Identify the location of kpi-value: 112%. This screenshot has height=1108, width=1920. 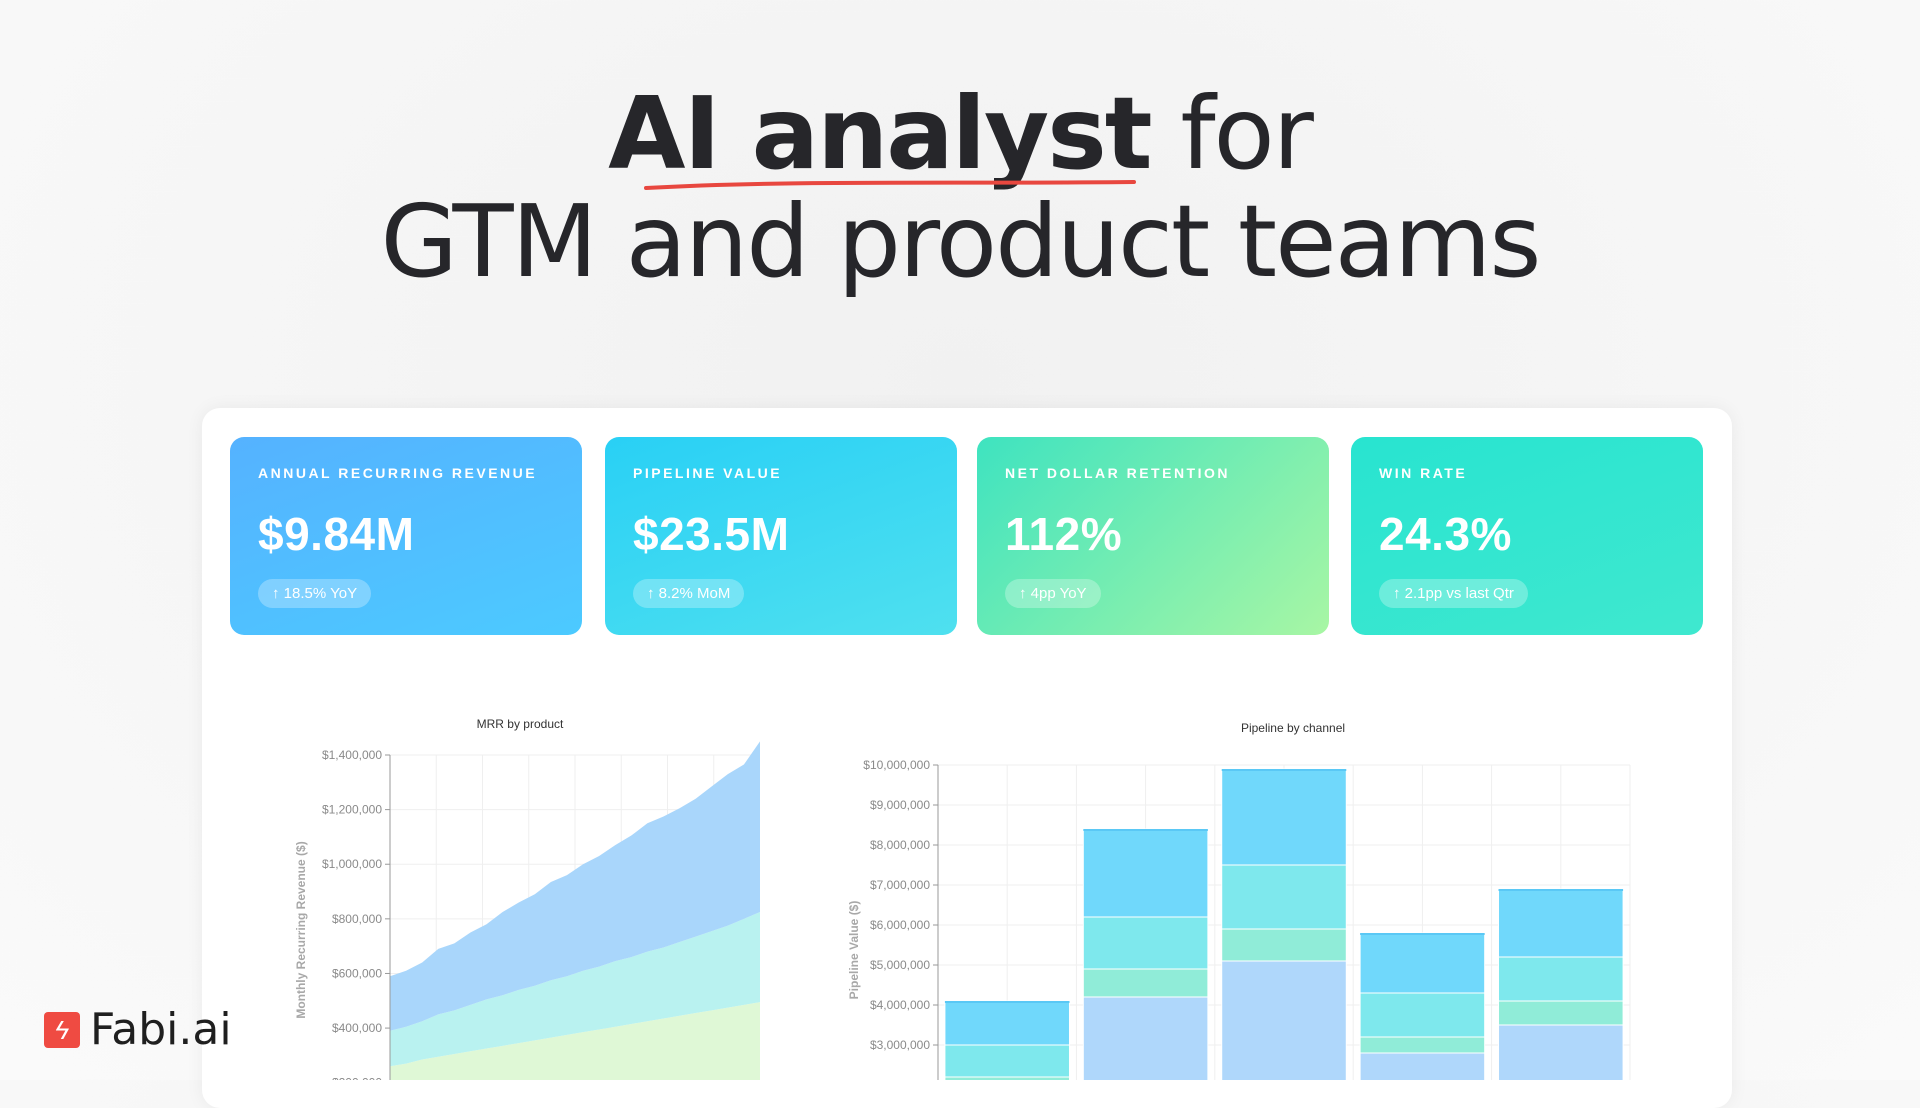
(1064, 534).